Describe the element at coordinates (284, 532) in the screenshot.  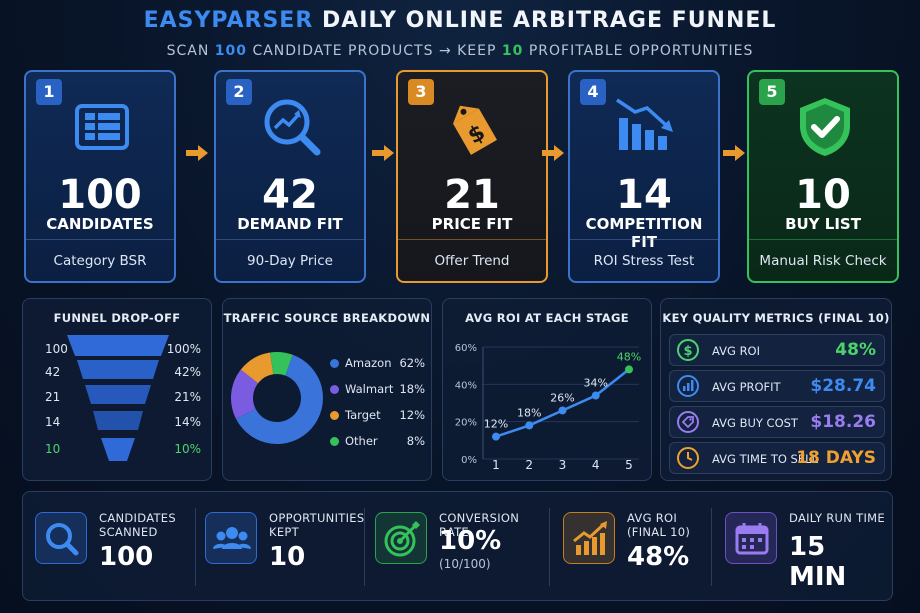
I see `kpi-label-line: KEPT` at that location.